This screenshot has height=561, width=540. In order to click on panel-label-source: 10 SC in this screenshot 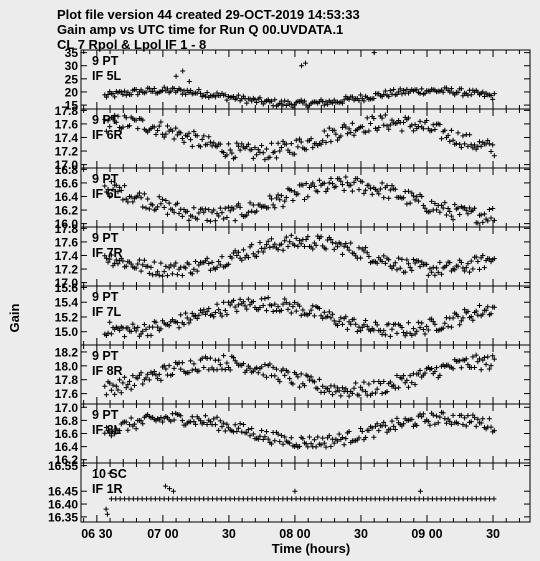, I will do `click(109, 474)`.